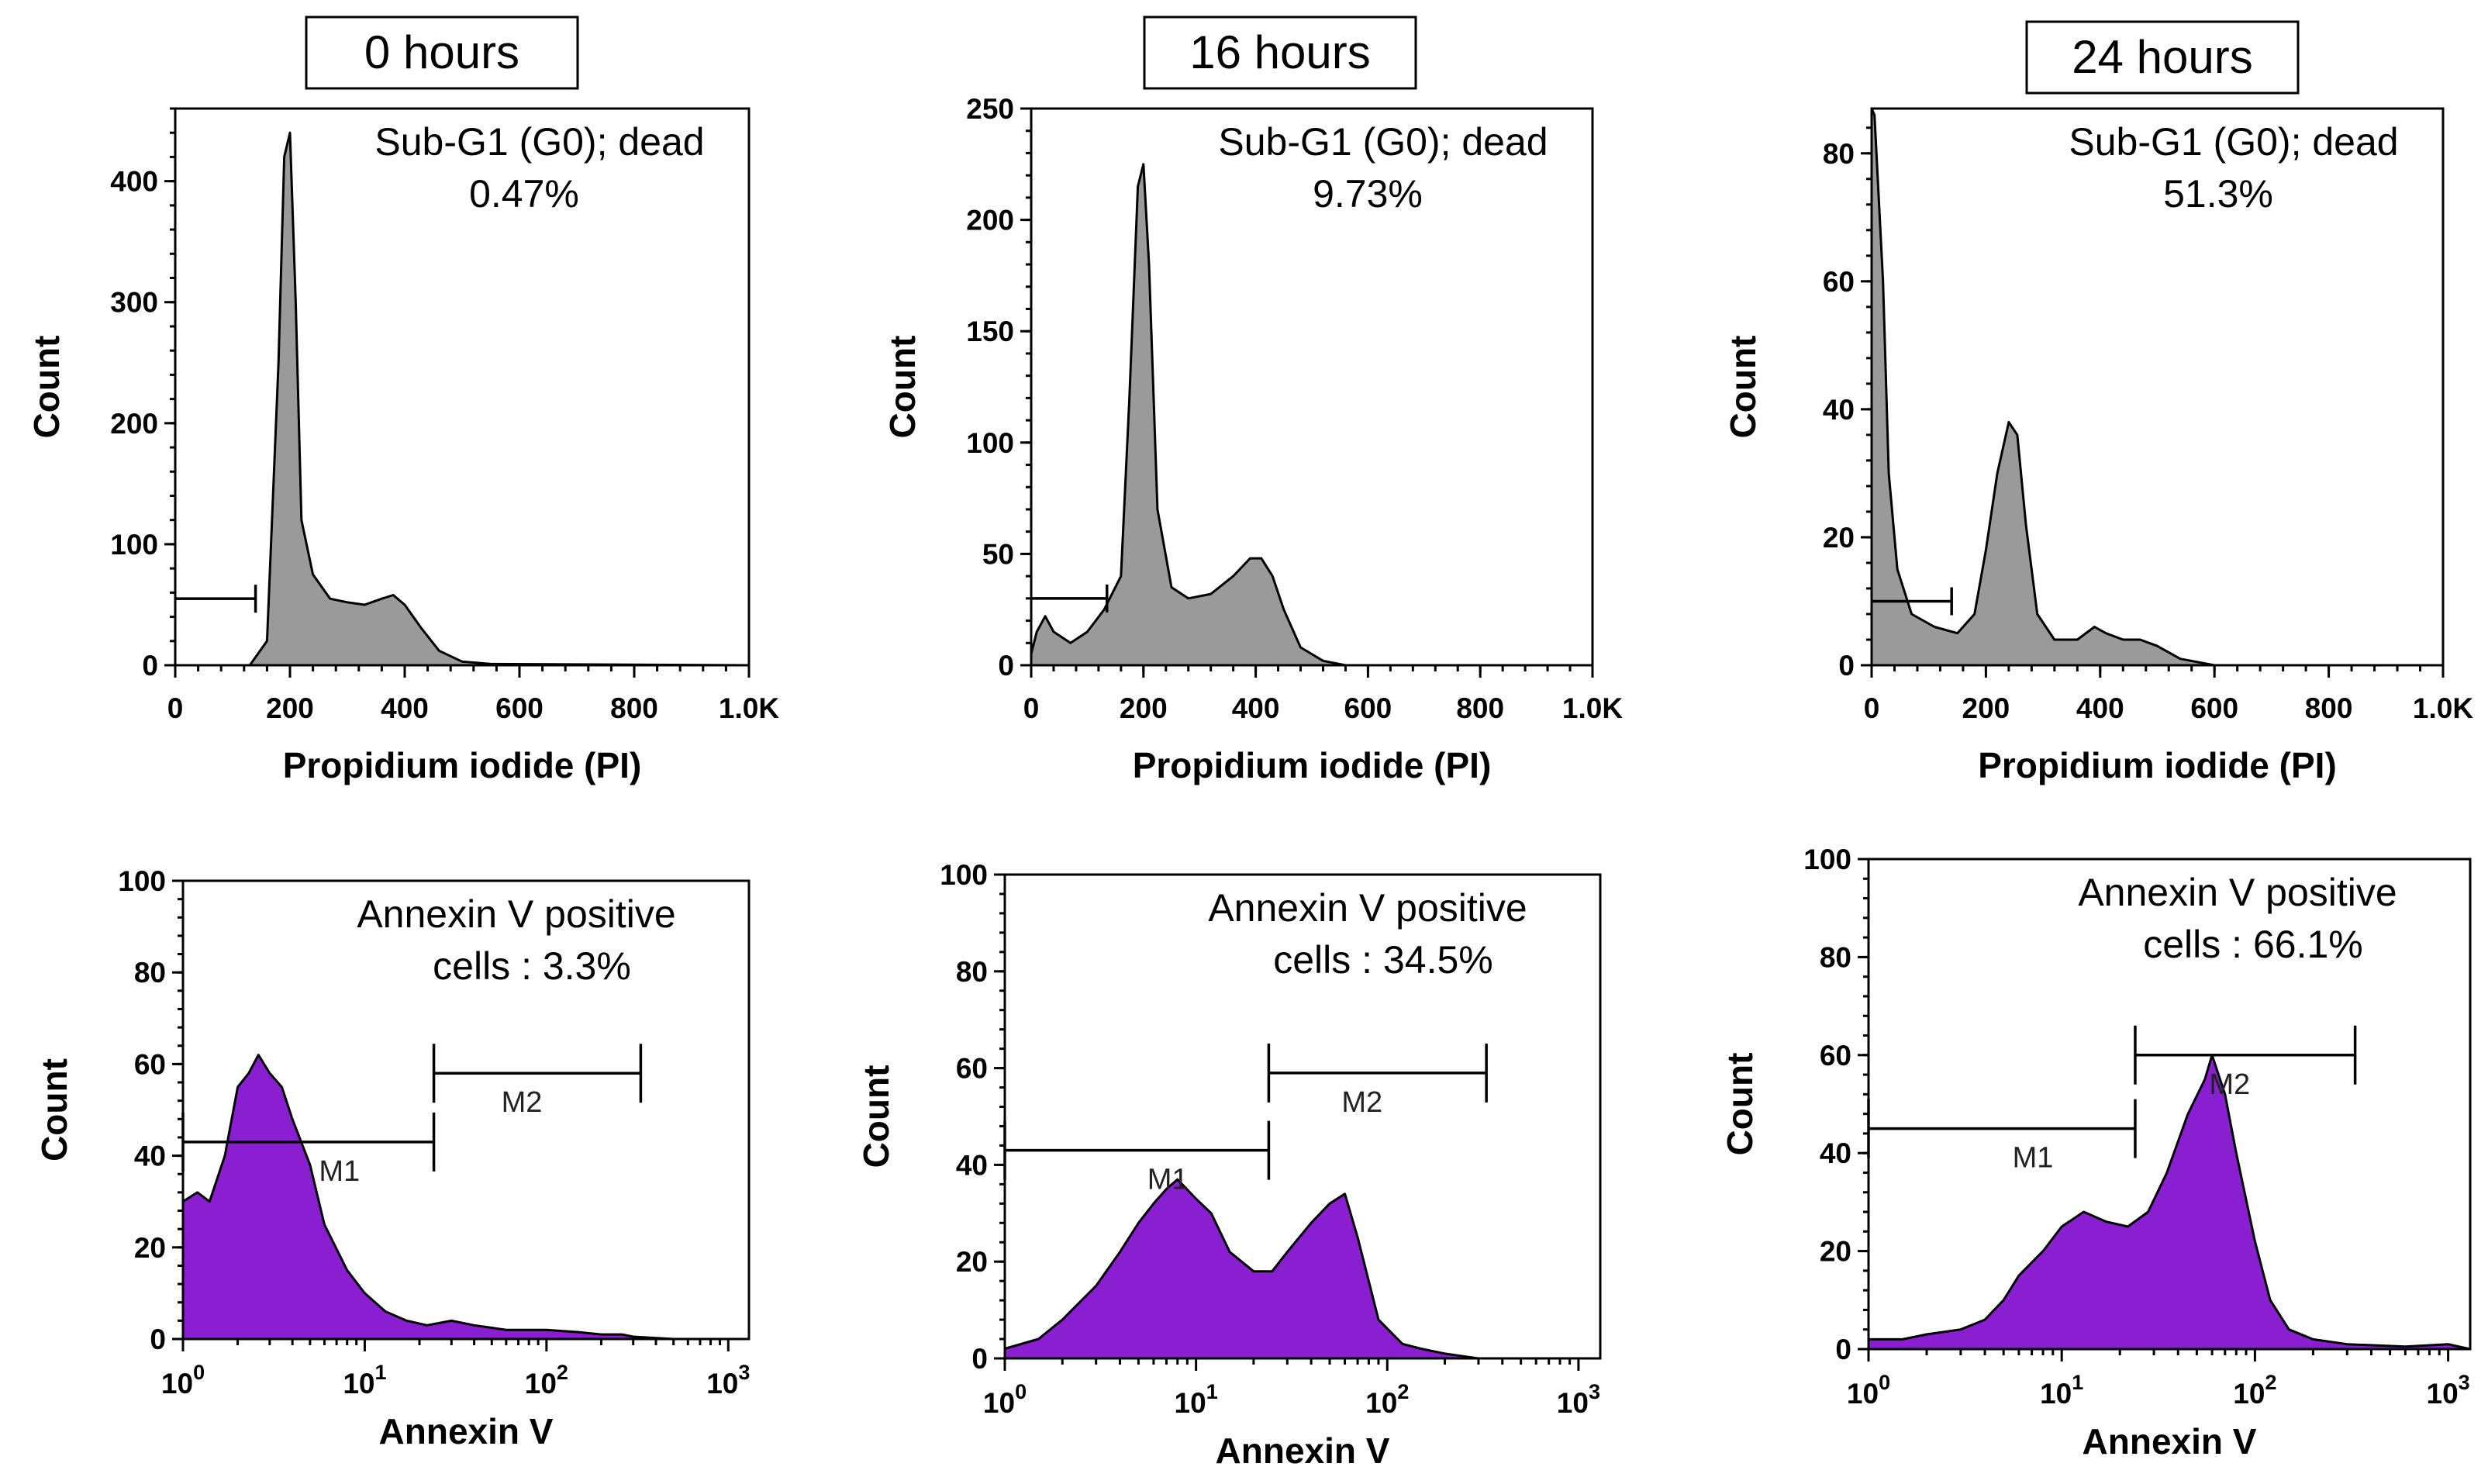  What do you see at coordinates (134, 424) in the screenshot?
I see `y-tick-label: 200` at bounding box center [134, 424].